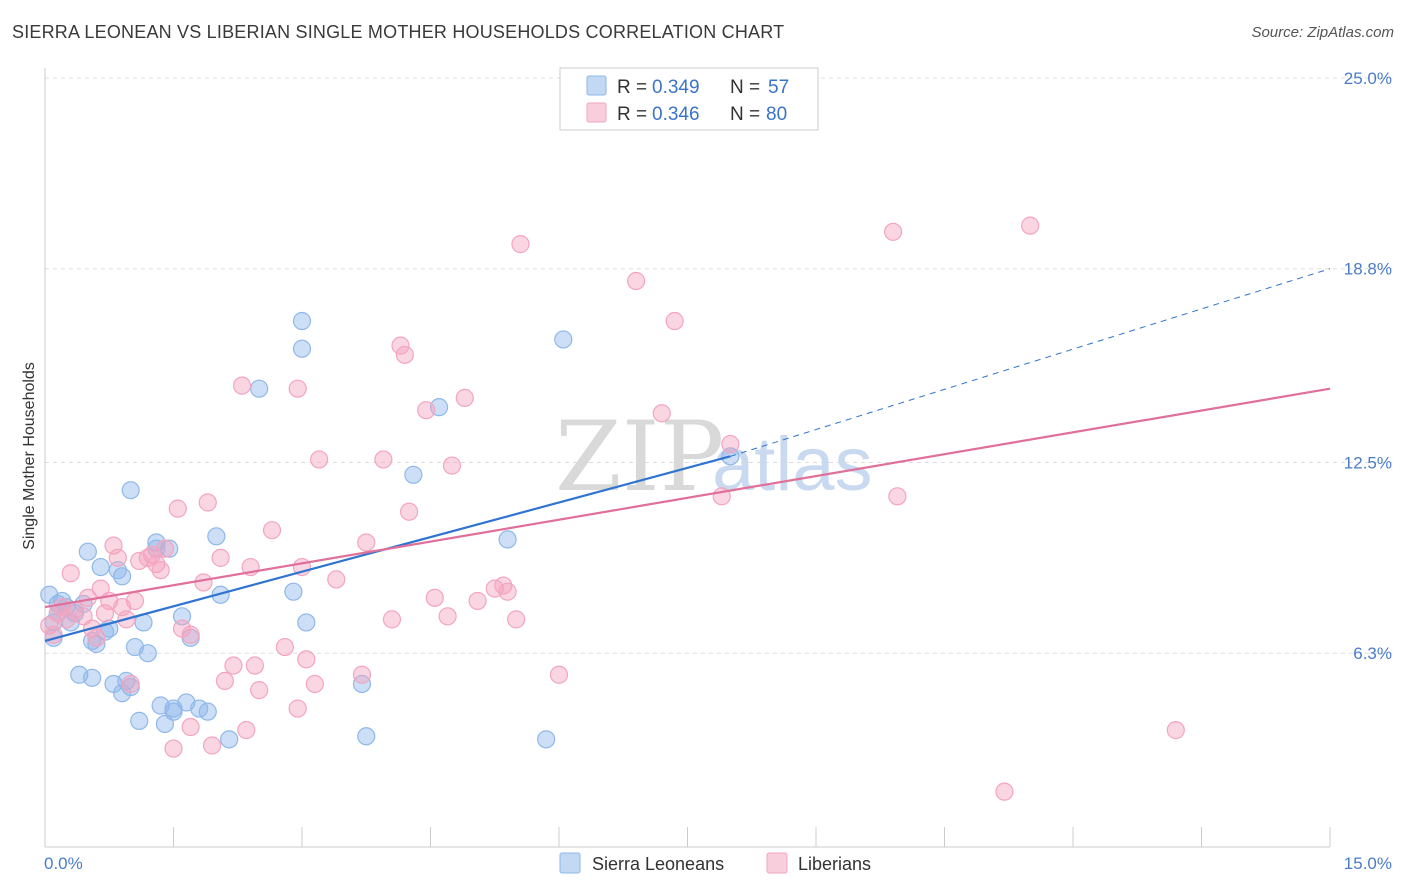 Image resolution: width=1406 pixels, height=892 pixels. What do you see at coordinates (29, 456) in the screenshot?
I see `y-axis-label: Single Mother Households` at bounding box center [29, 456].